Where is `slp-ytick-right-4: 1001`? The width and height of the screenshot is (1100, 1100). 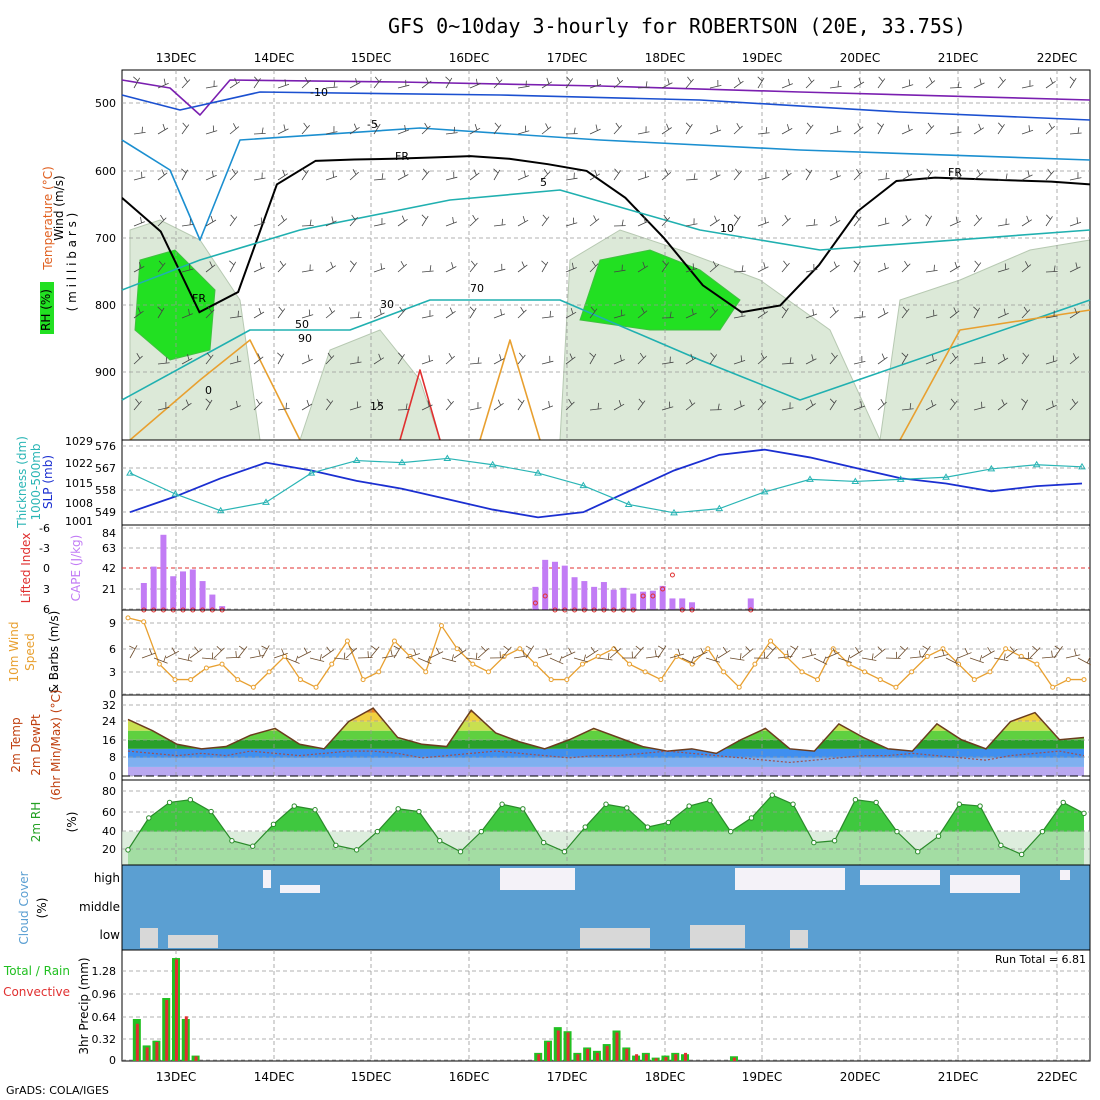
slp-ytick-right-4: 1001 is located at coordinates (79, 521).